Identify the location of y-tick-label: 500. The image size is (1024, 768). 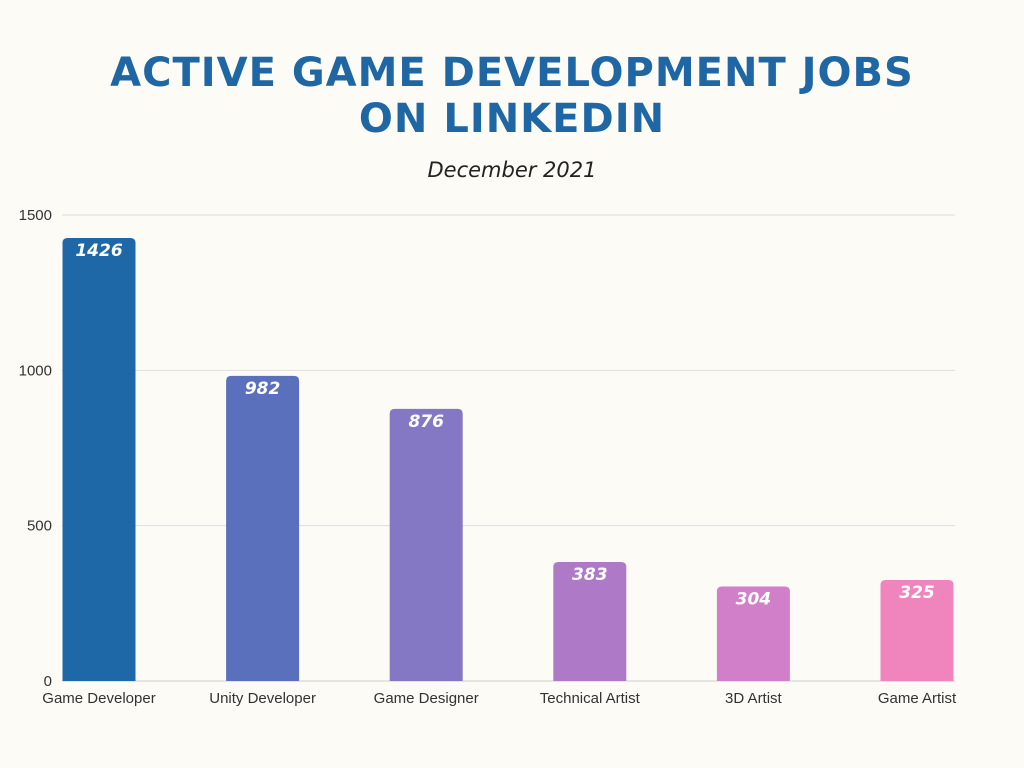
(39, 526).